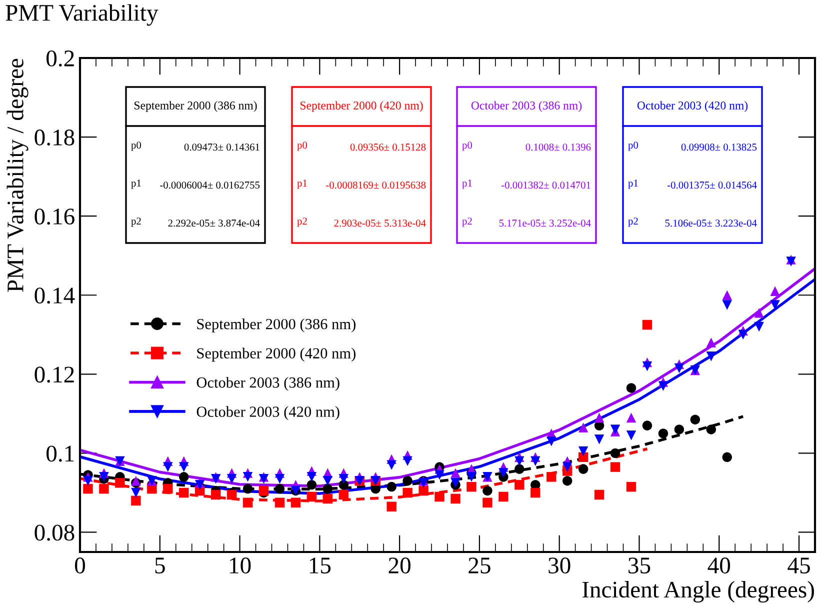 The image size is (820, 608). What do you see at coordinates (195, 222) in the screenshot?
I see `text: p2 2.292e-05± 3.874e-04` at bounding box center [195, 222].